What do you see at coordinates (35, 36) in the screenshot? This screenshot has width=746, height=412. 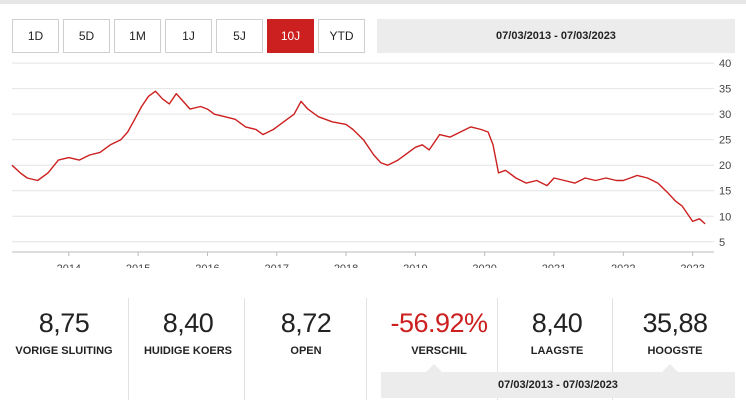 I see `range-button-1d: 1D` at bounding box center [35, 36].